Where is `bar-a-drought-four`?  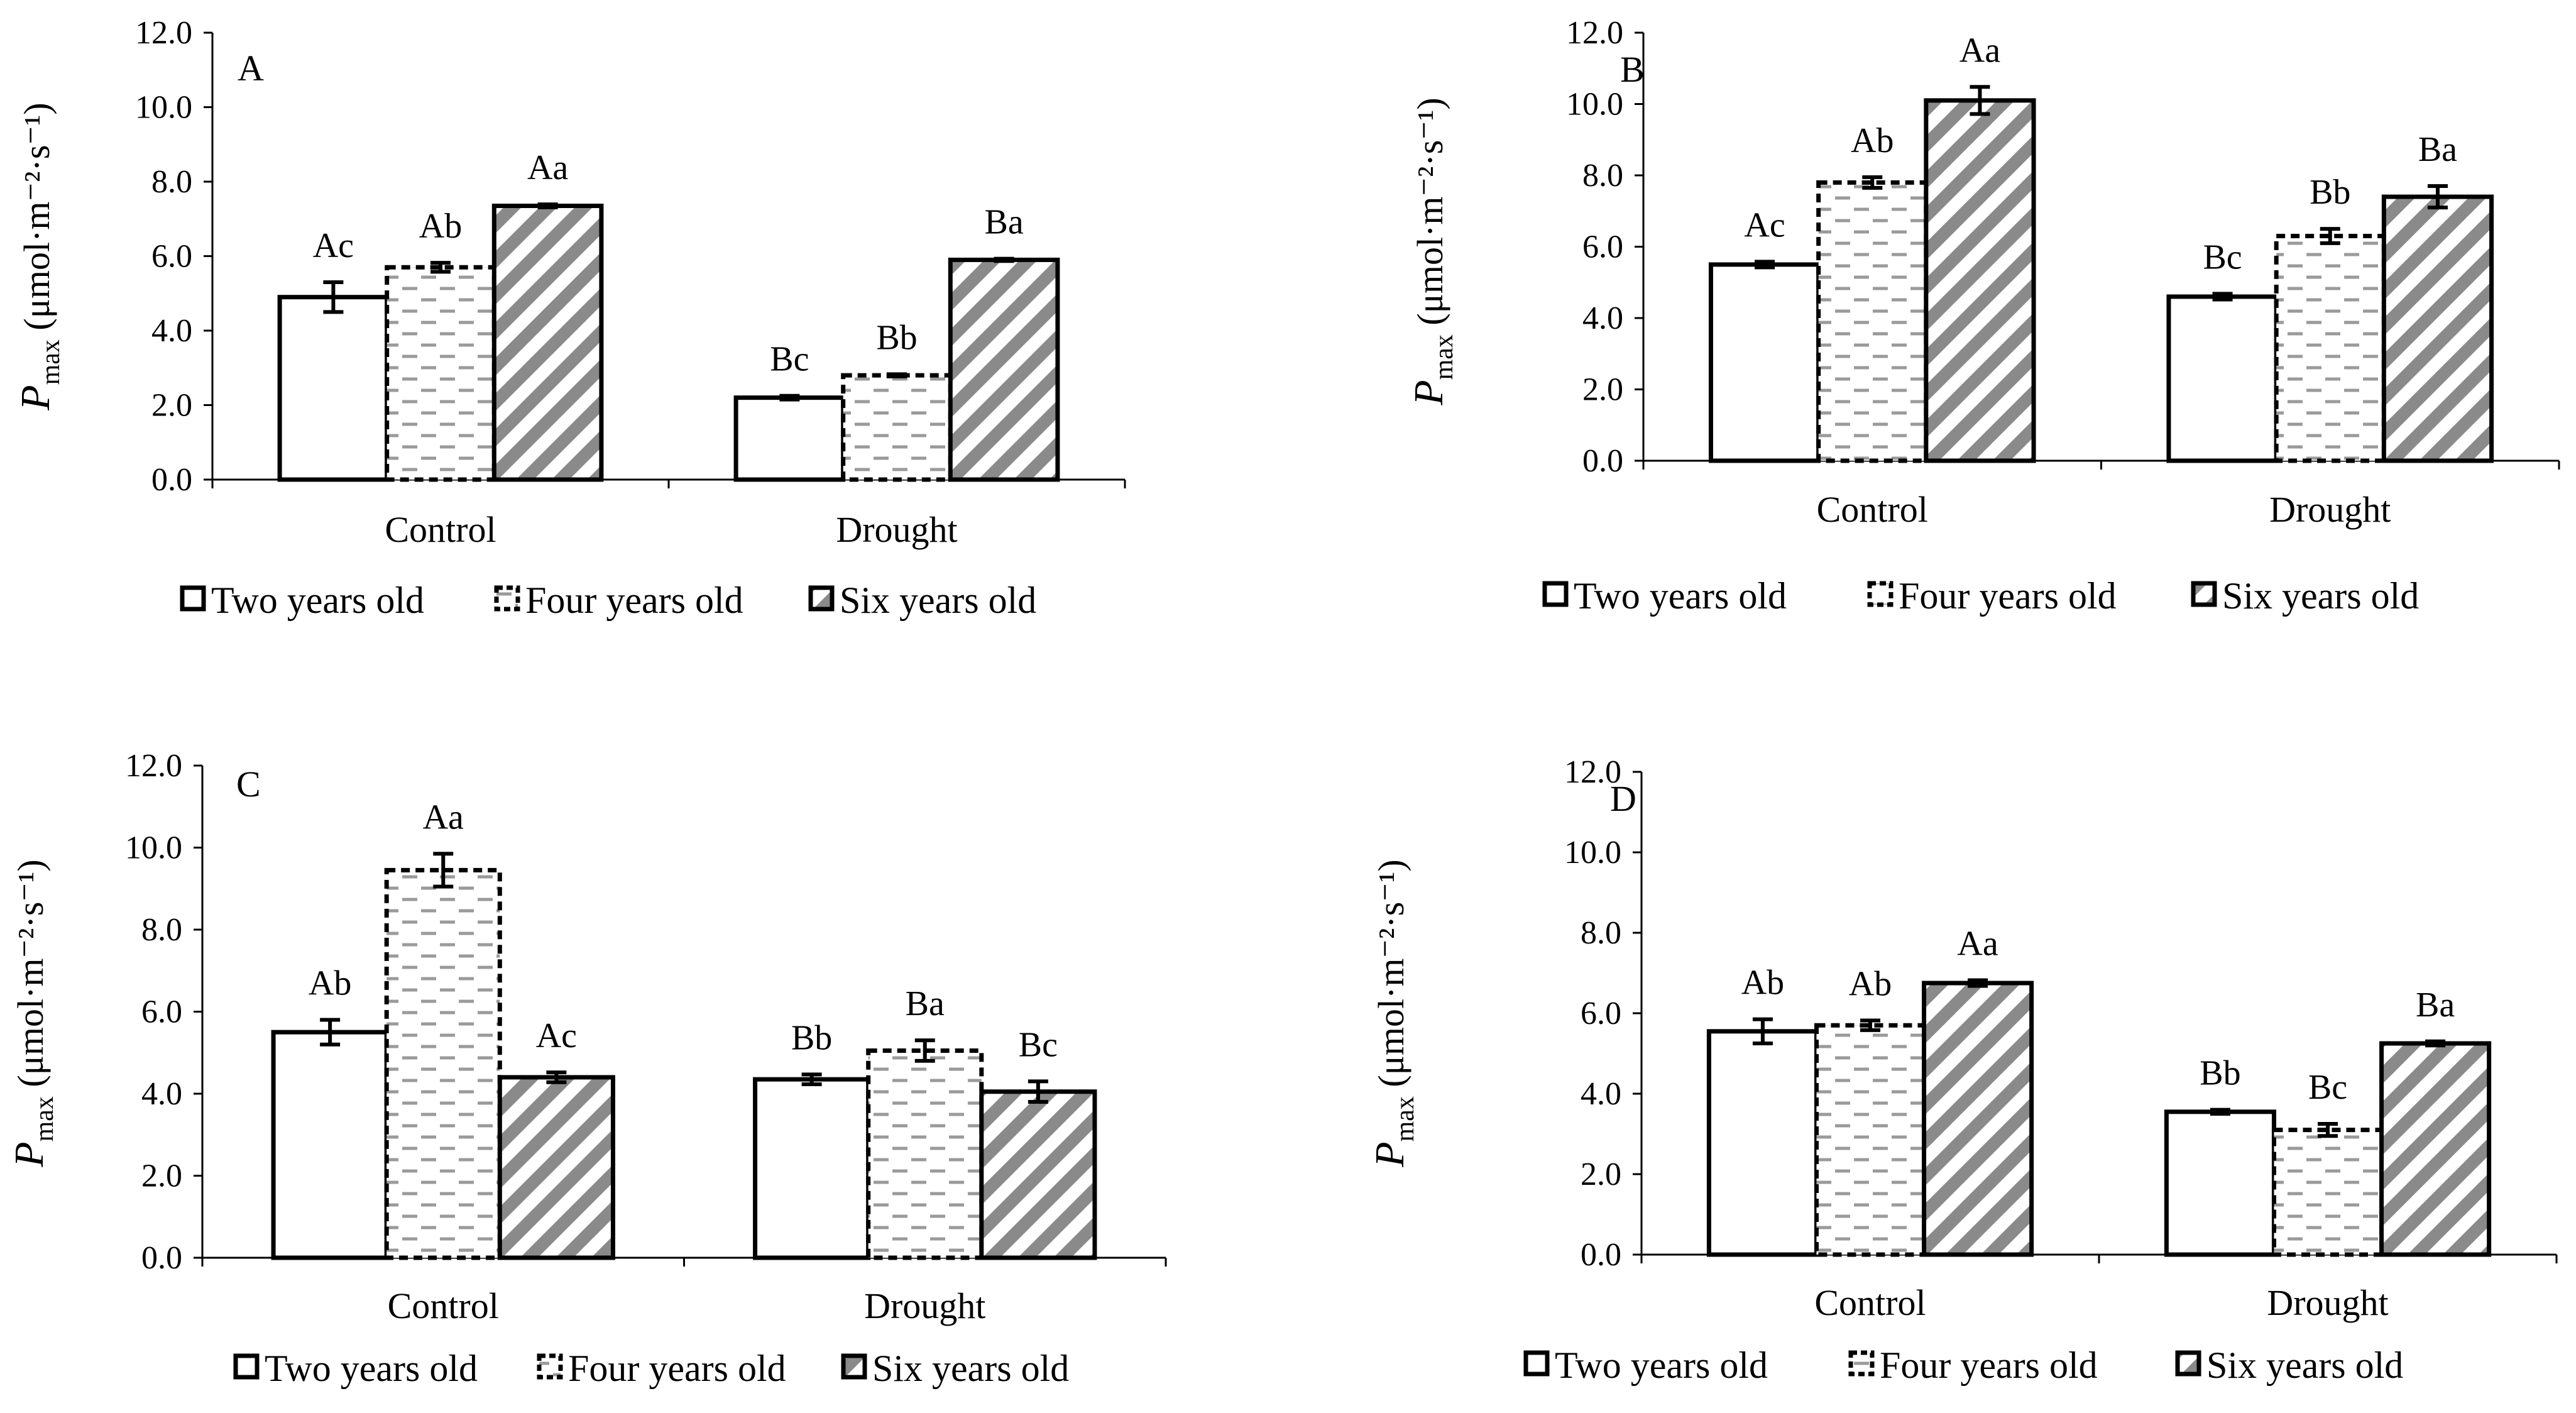 bar-a-drought-four is located at coordinates (897, 427).